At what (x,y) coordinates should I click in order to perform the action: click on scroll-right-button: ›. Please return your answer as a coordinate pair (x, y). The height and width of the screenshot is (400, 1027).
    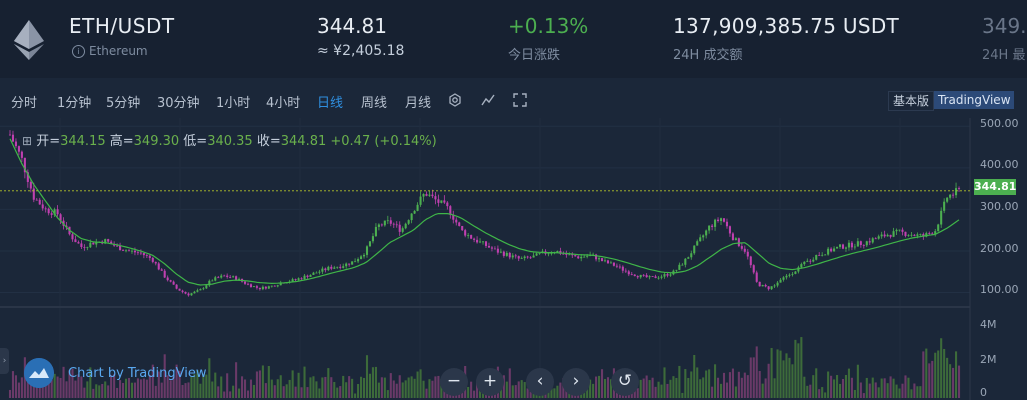
    Looking at the image, I should click on (576, 382).